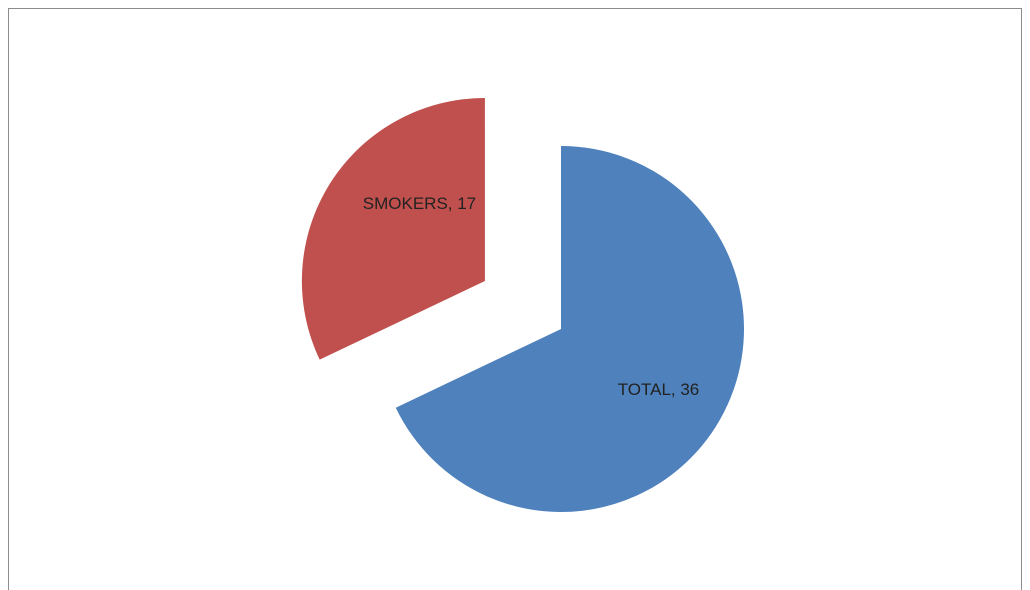 The width and height of the screenshot is (1030, 590). Describe the element at coordinates (393, 228) in the screenshot. I see `pie-slice` at that location.